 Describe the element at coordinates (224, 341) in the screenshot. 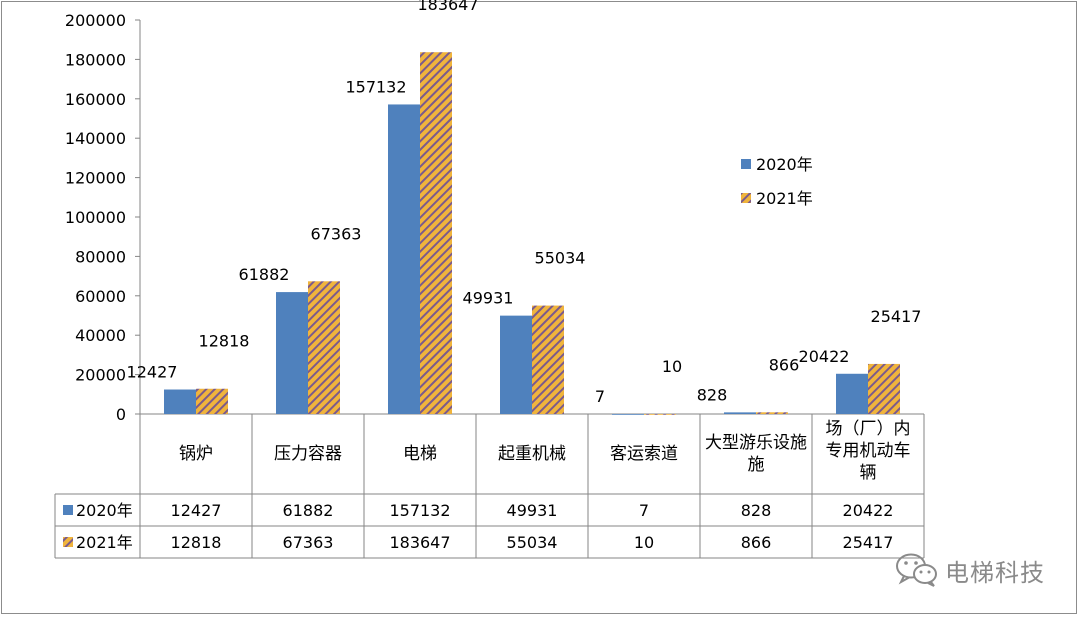

I see `data-label: 12818` at that location.